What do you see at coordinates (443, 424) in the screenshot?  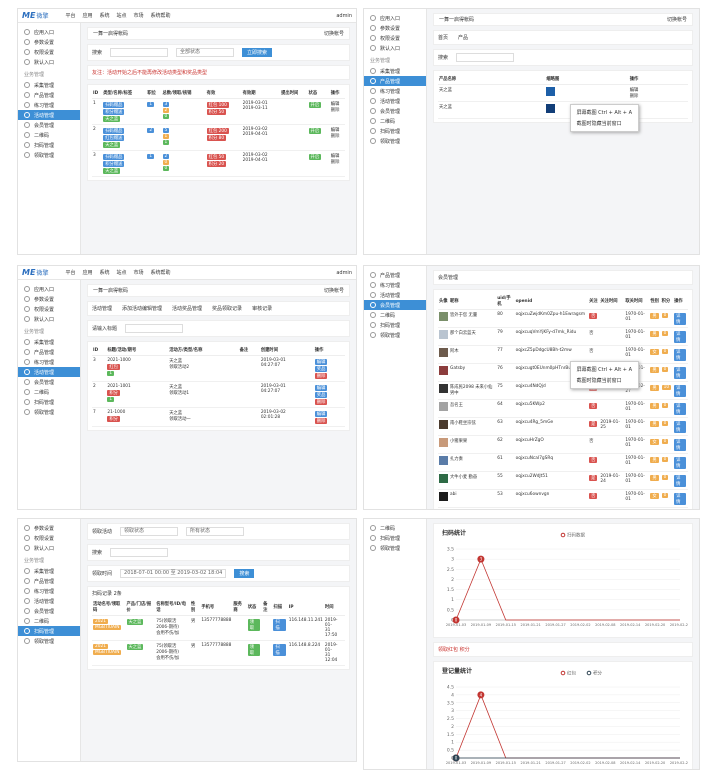 I see `thumbnail` at bounding box center [443, 424].